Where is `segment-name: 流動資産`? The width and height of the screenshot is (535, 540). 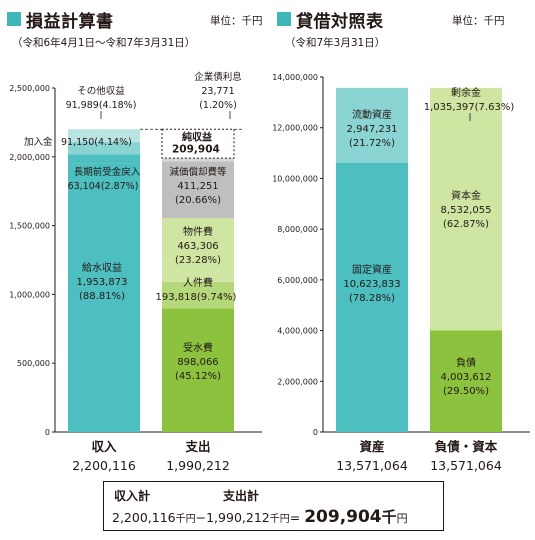 segment-name: 流動資産 is located at coordinates (372, 114).